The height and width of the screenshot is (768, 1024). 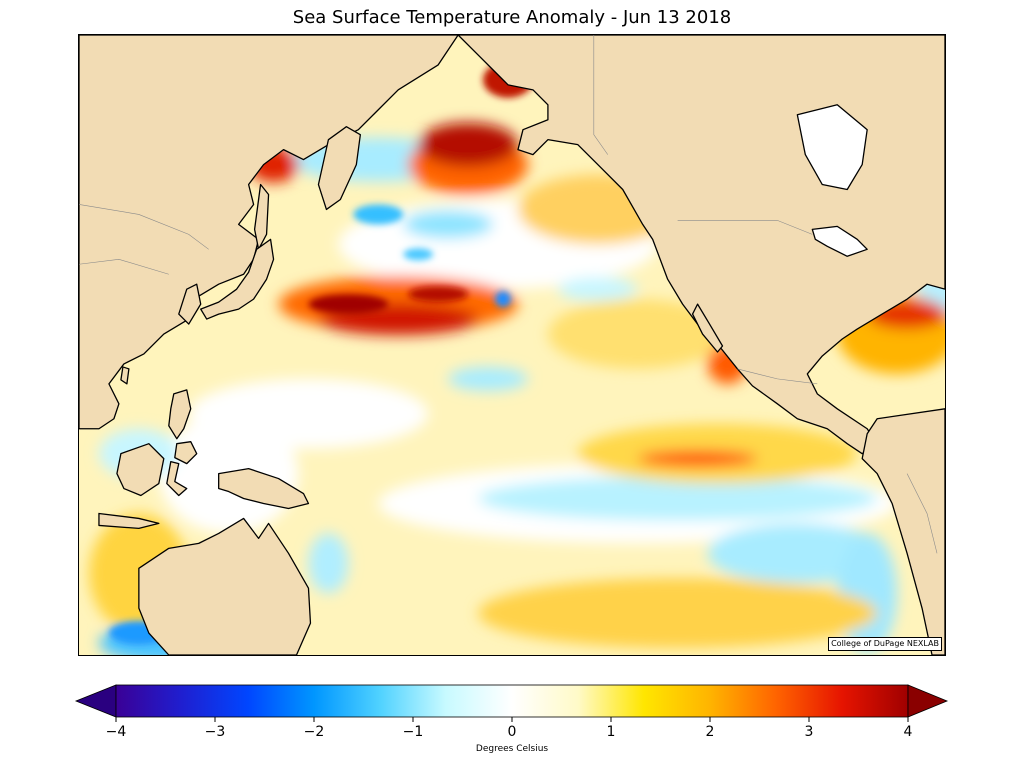 What do you see at coordinates (225, 586) in the screenshot?
I see `landmass-australia` at bounding box center [225, 586].